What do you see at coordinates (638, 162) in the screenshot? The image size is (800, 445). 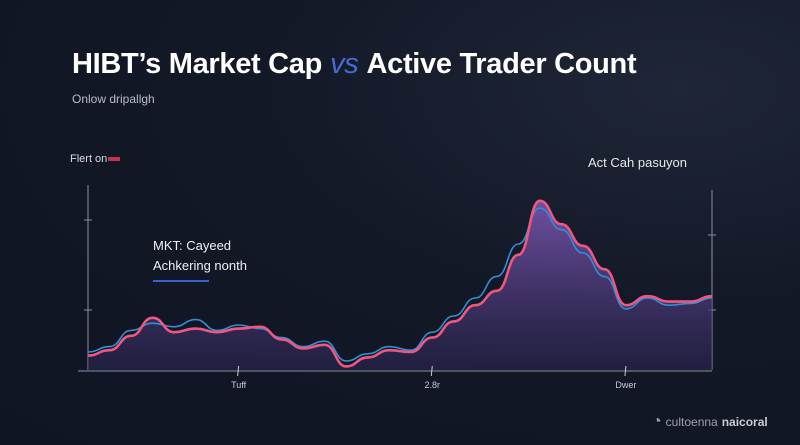 I see `legend-traders: Act Cah pasuyon` at bounding box center [638, 162].